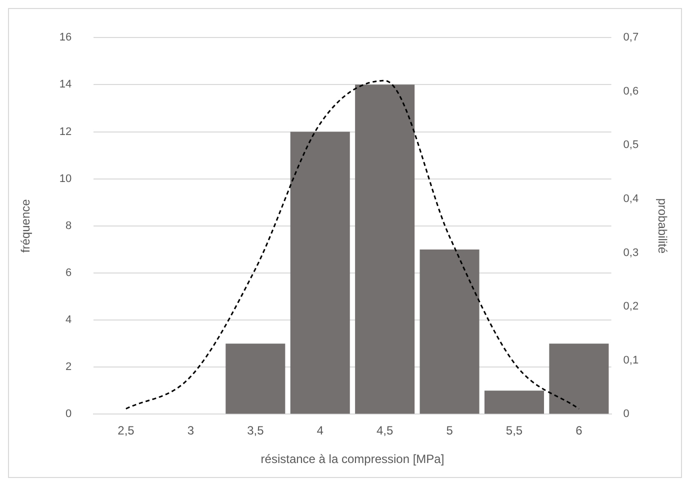 The height and width of the screenshot is (491, 692). Describe the element at coordinates (450, 431) in the screenshot. I see `x-tick-label: 5` at that location.